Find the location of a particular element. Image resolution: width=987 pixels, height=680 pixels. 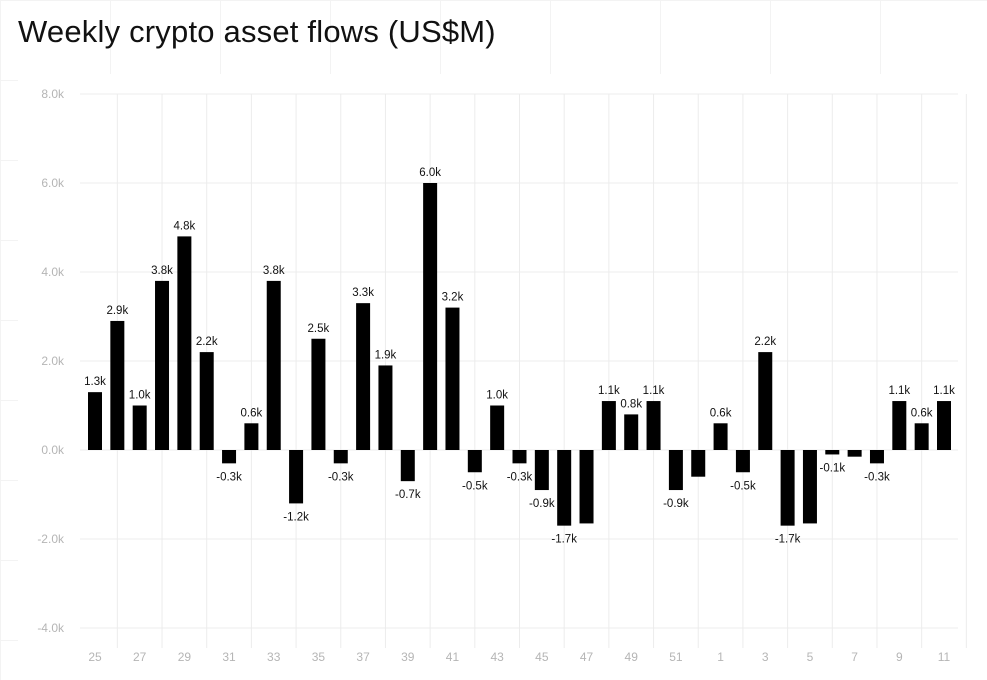

x-tick-label: 11 is located at coordinates (944, 657).